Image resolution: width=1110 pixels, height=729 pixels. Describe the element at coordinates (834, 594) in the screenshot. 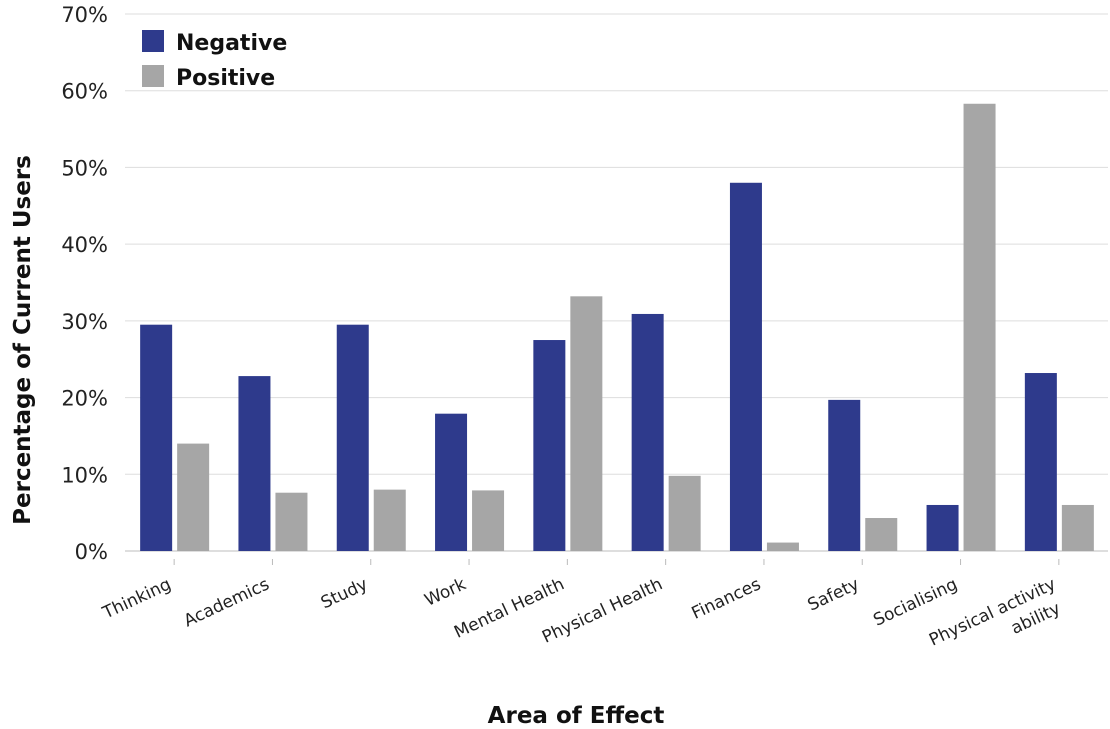

I see `category-label: Safety` at that location.